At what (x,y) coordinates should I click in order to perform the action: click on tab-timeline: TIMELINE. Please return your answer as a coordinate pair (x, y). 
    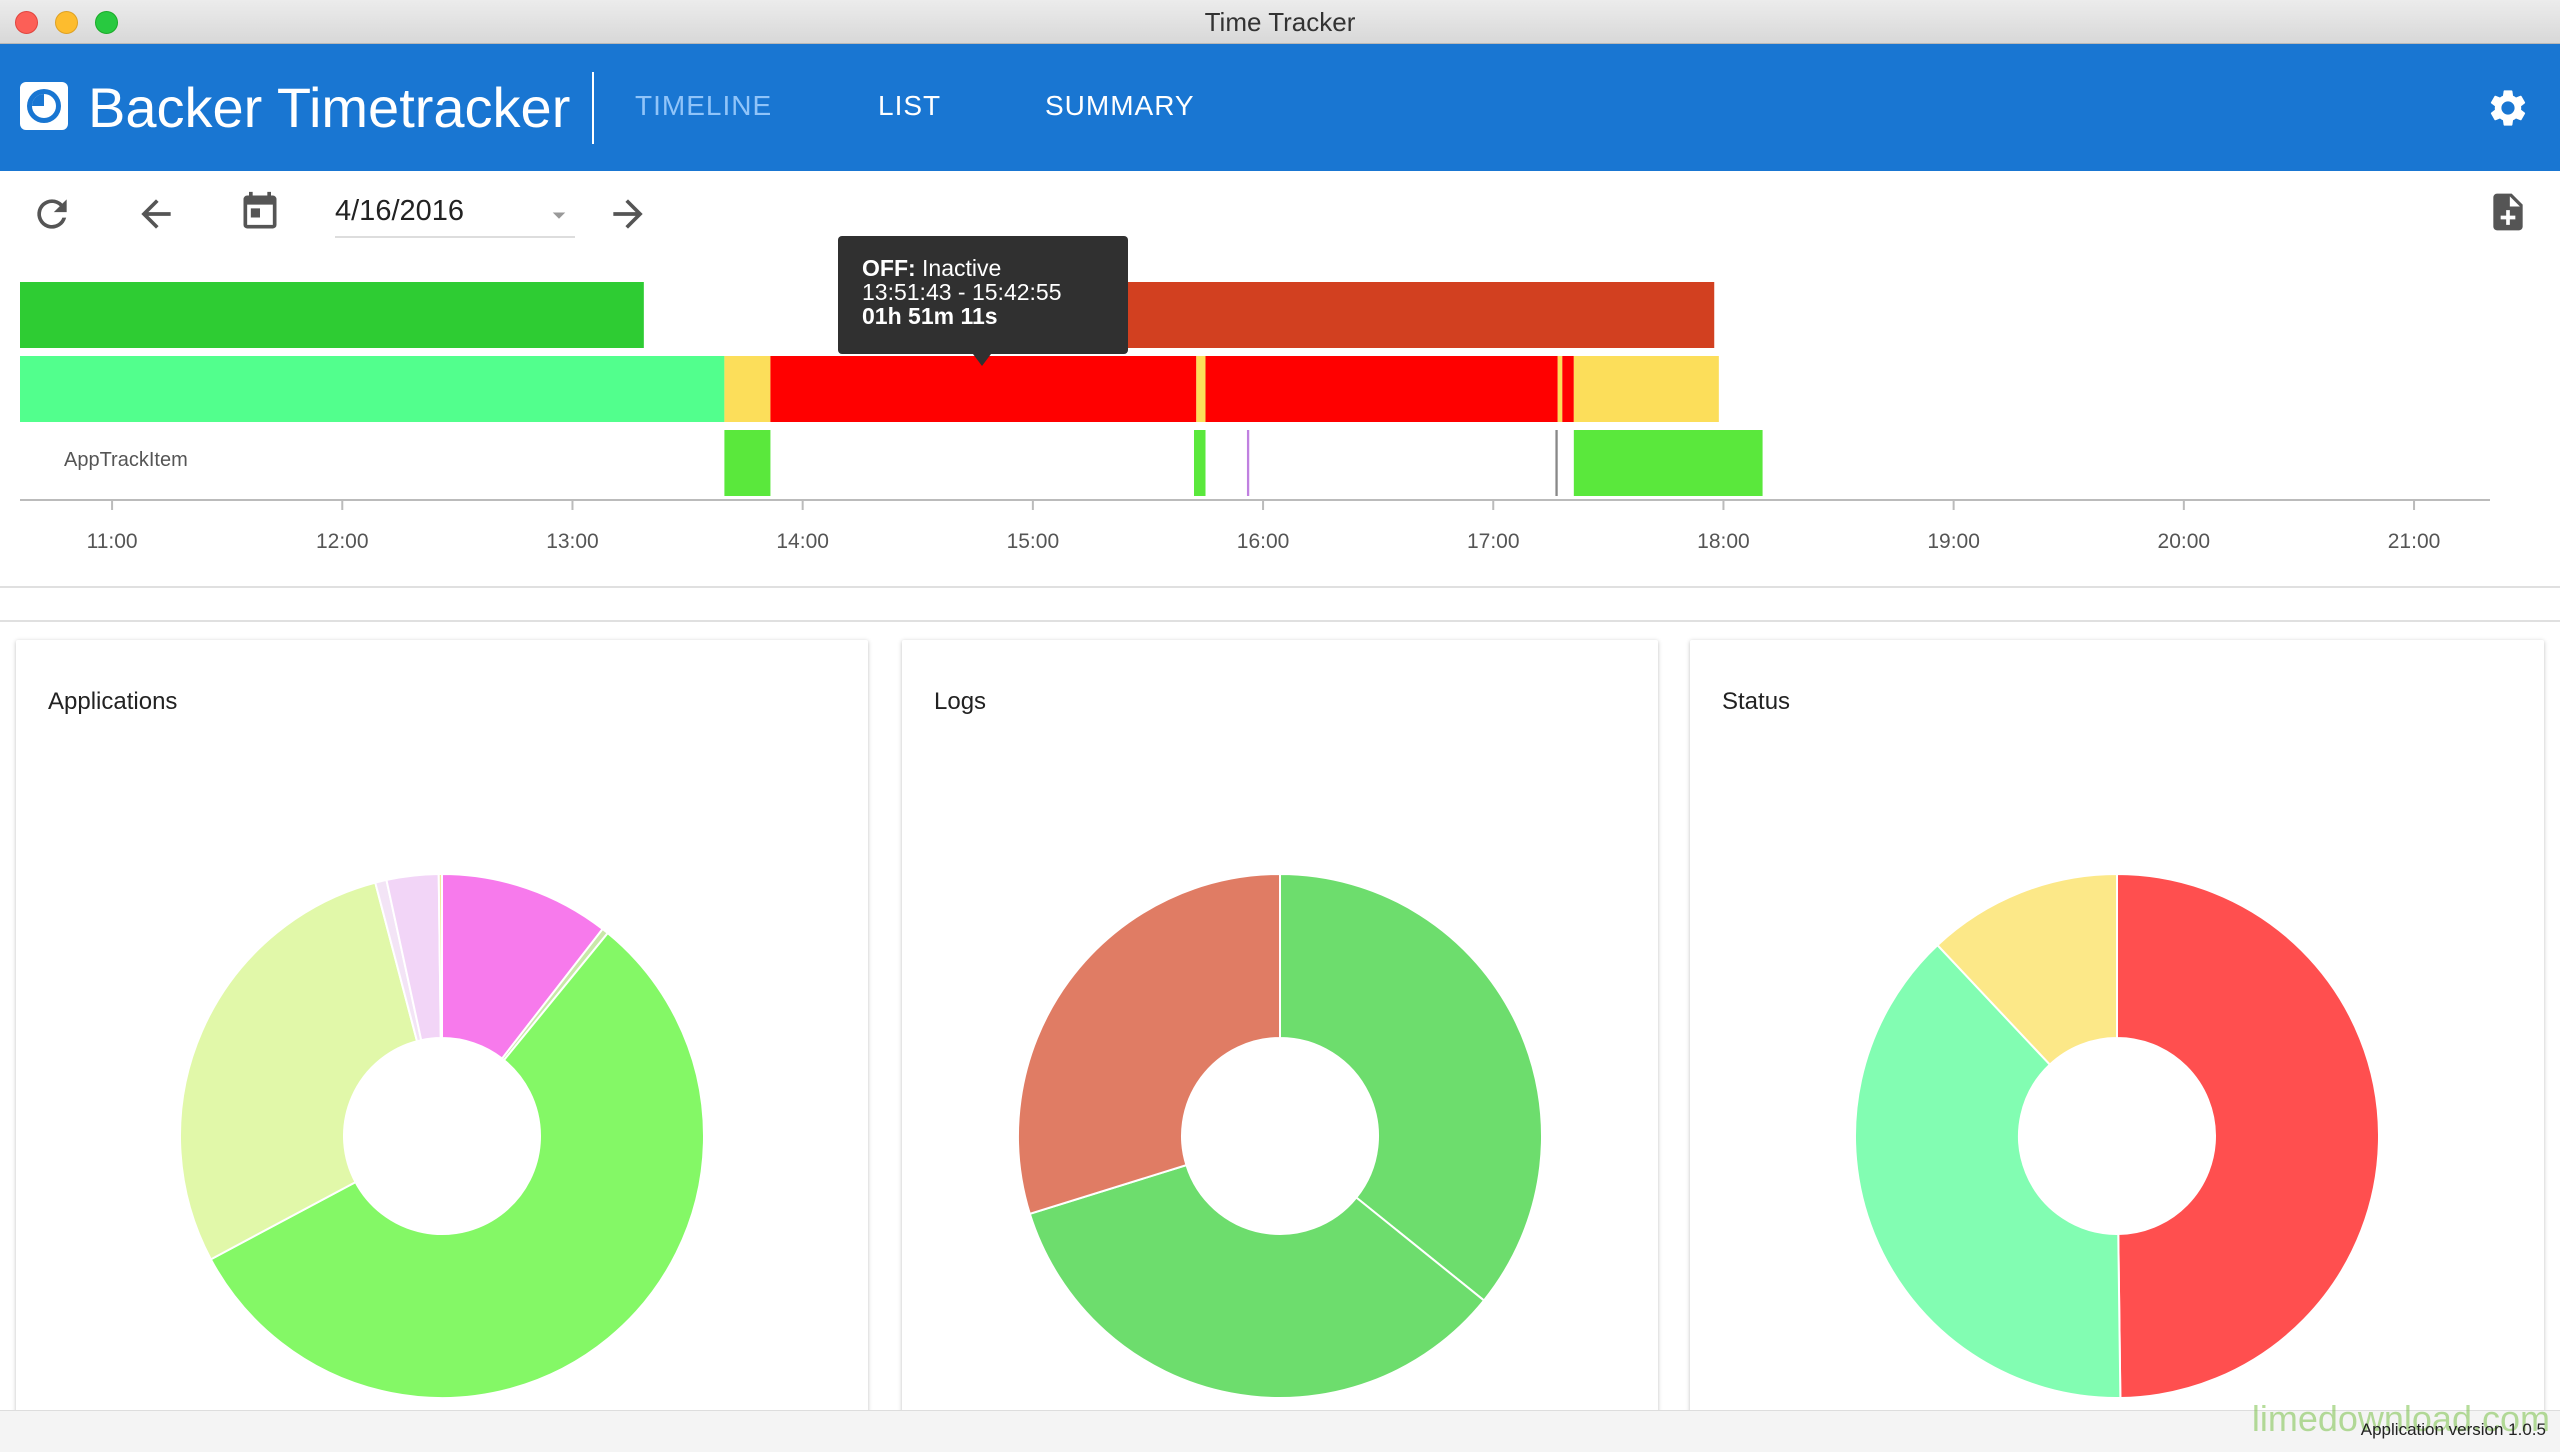
    Looking at the image, I should click on (704, 105).